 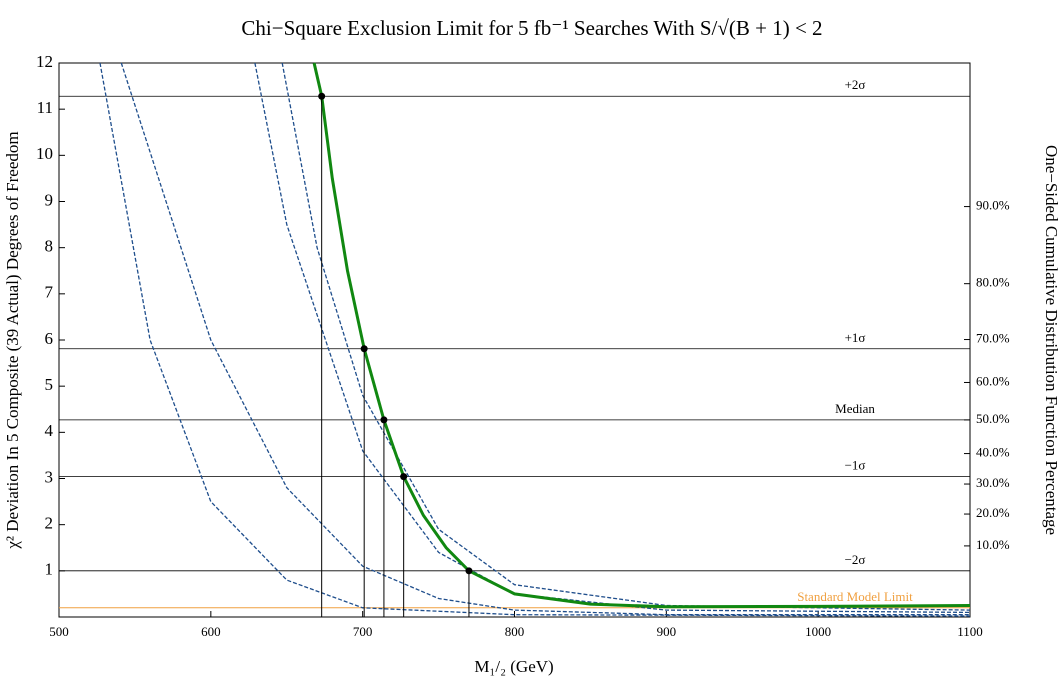 I want to click on y2-tick-label: 90.0%, so click(x=993, y=205).